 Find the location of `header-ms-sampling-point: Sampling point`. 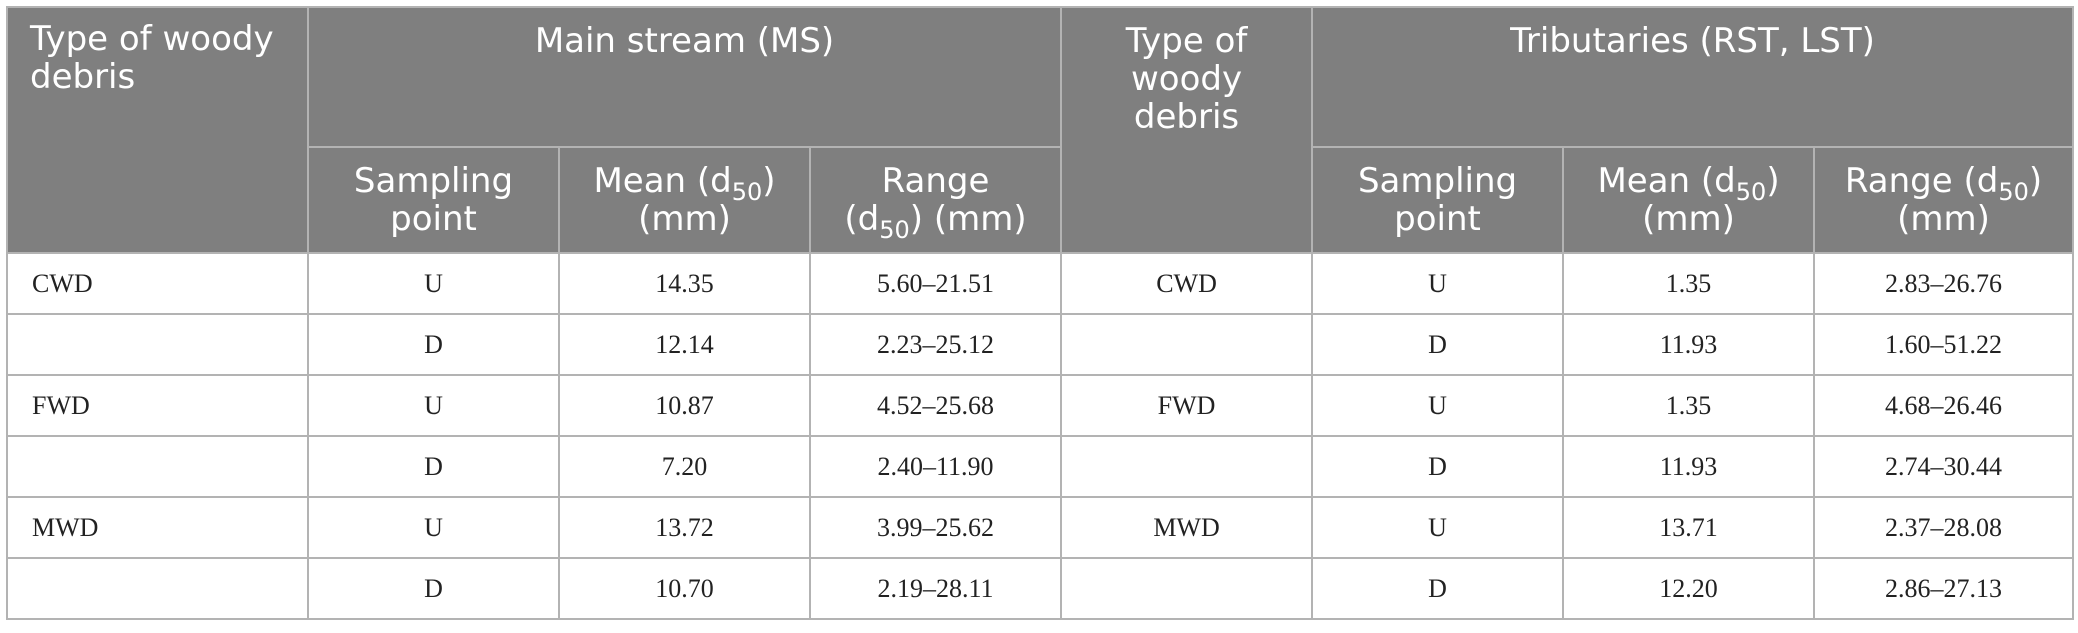

header-ms-sampling-point: Sampling point is located at coordinates (433, 200).